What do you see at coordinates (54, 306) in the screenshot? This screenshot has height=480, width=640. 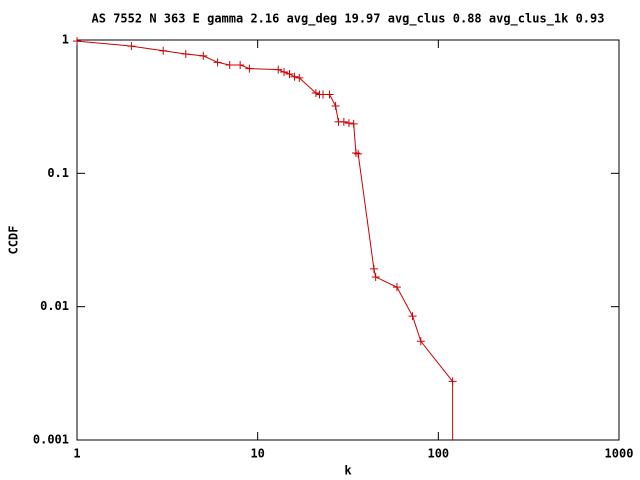 I see `y-tick-label: 0.01` at bounding box center [54, 306].